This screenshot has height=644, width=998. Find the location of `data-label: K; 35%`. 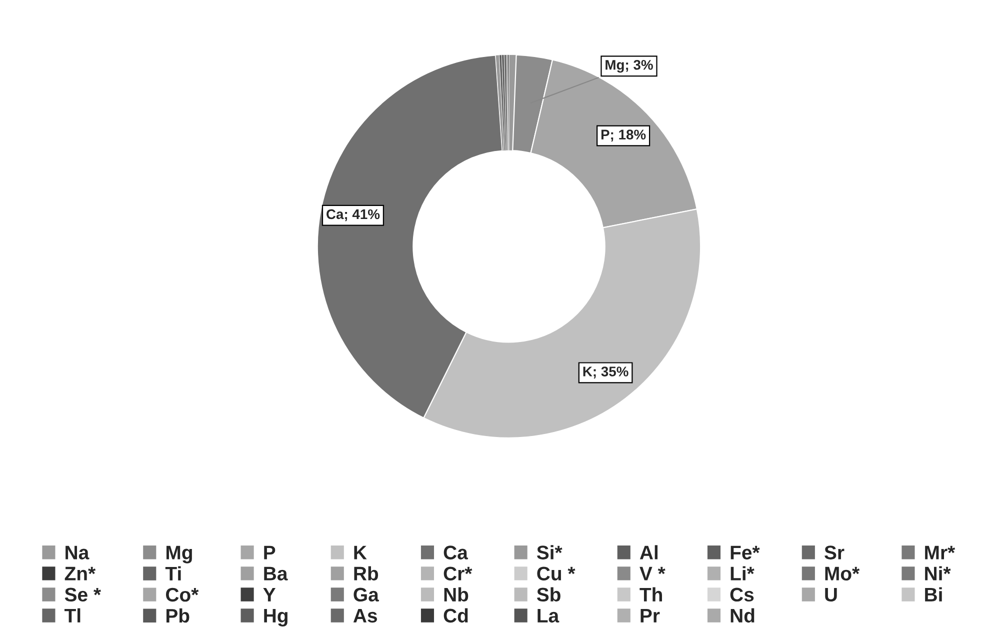

data-label: K; 35% is located at coordinates (605, 372).